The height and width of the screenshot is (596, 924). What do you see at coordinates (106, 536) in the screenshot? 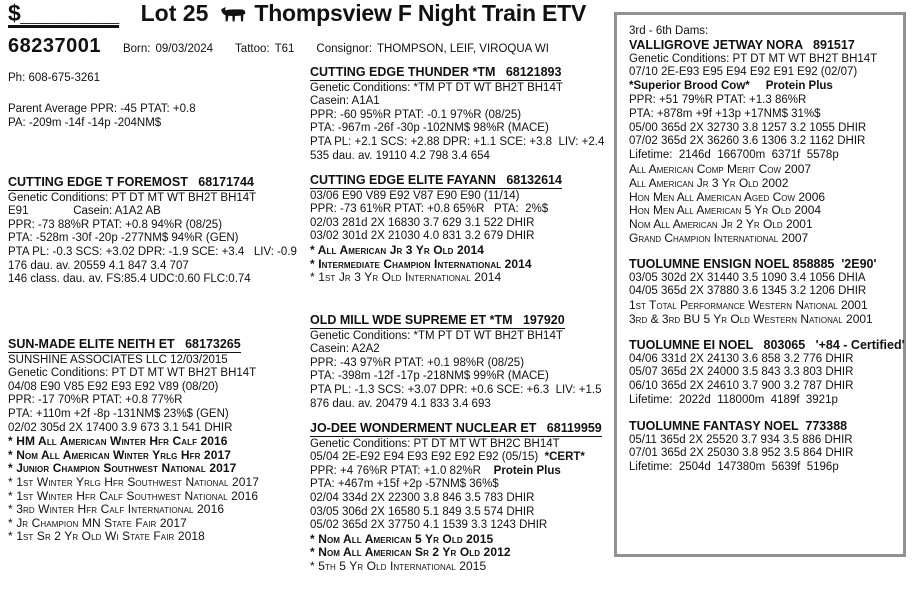
I see `award-line: * 1st Sr 2 Yr Old Wi State Fair 2018` at bounding box center [106, 536].